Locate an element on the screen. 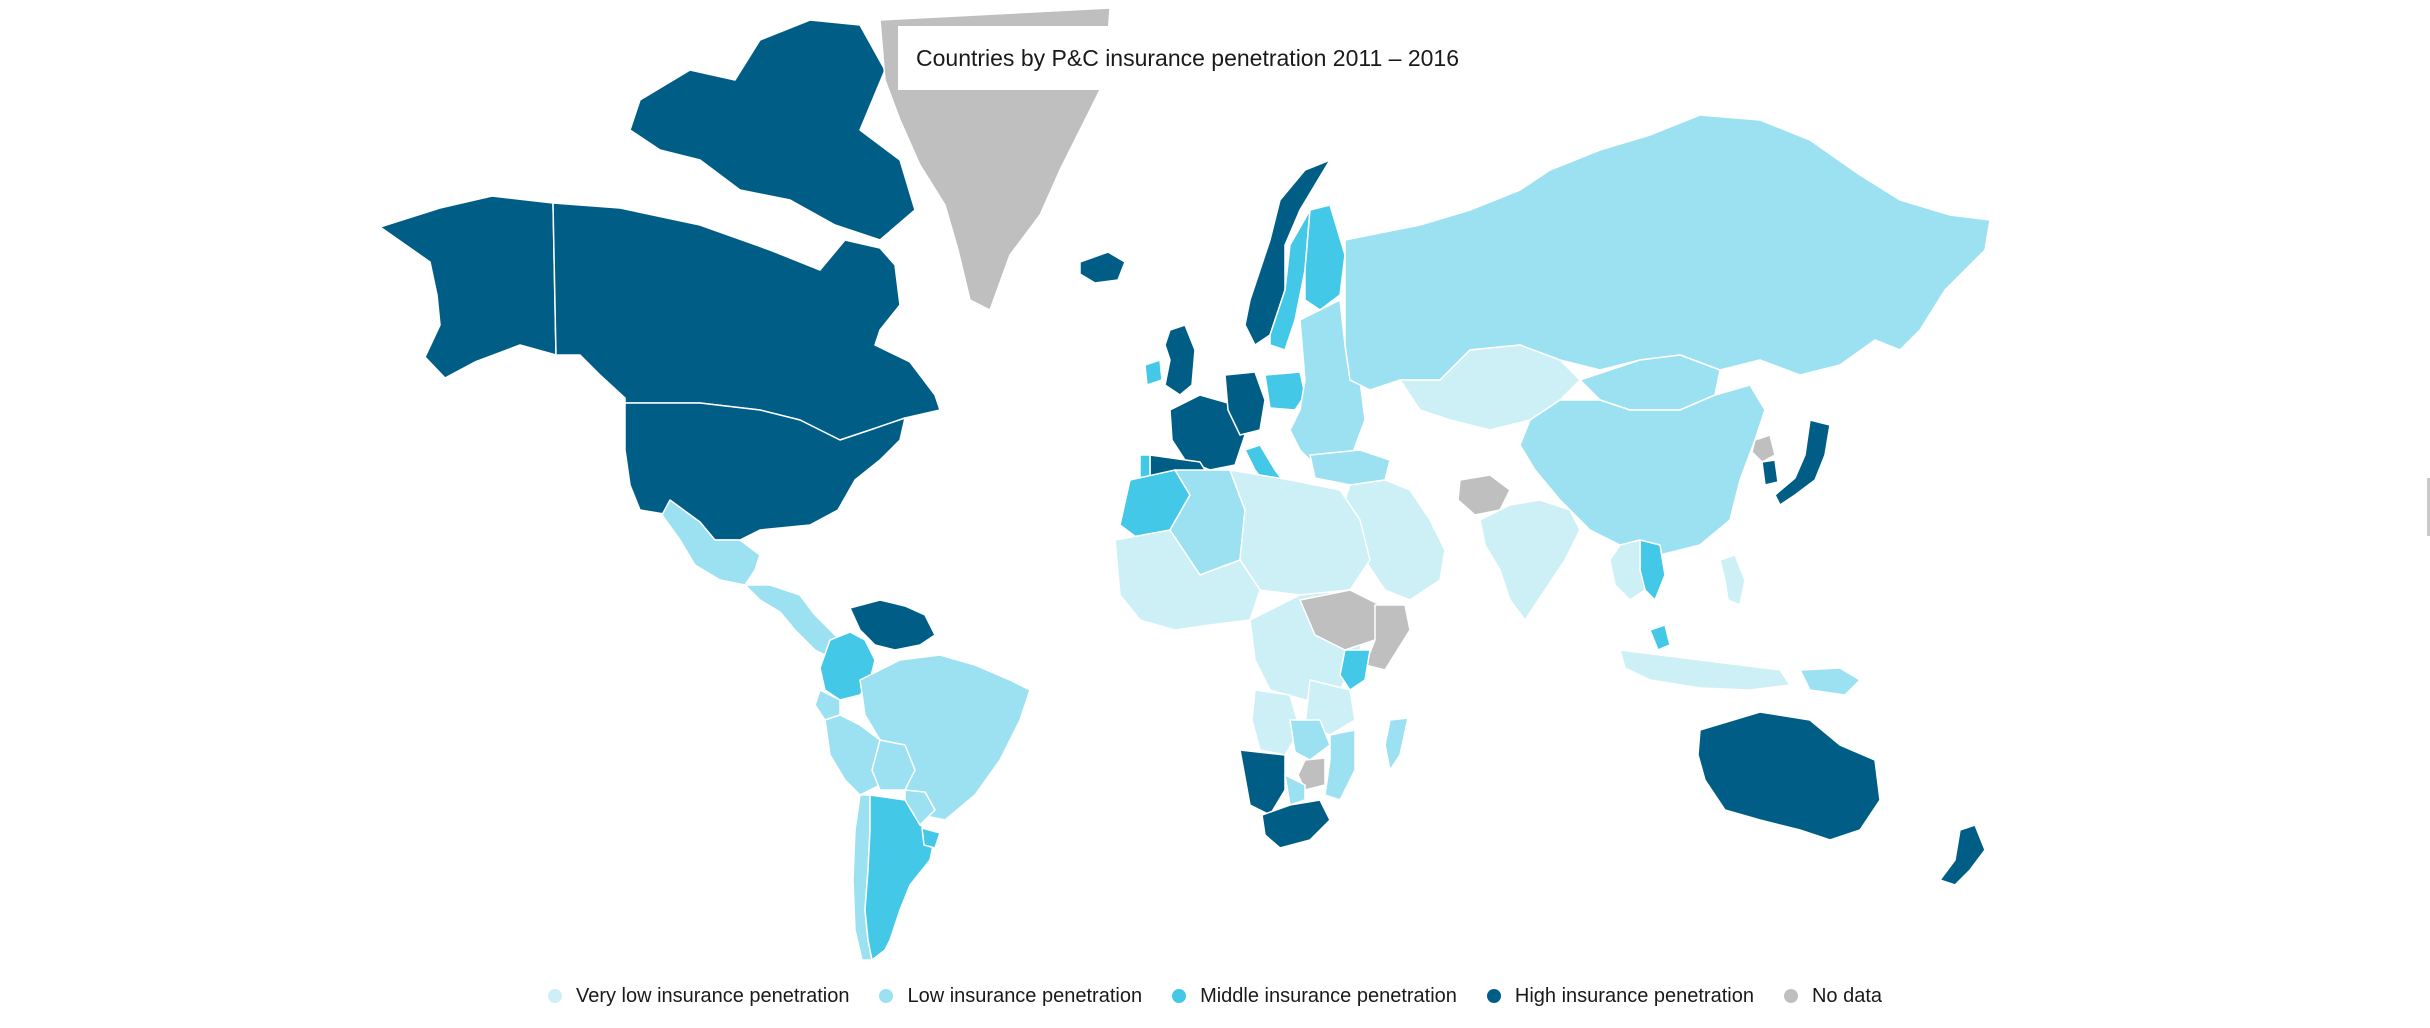 This screenshot has width=2430, height=1028. region-malaysia is located at coordinates (1660, 637).